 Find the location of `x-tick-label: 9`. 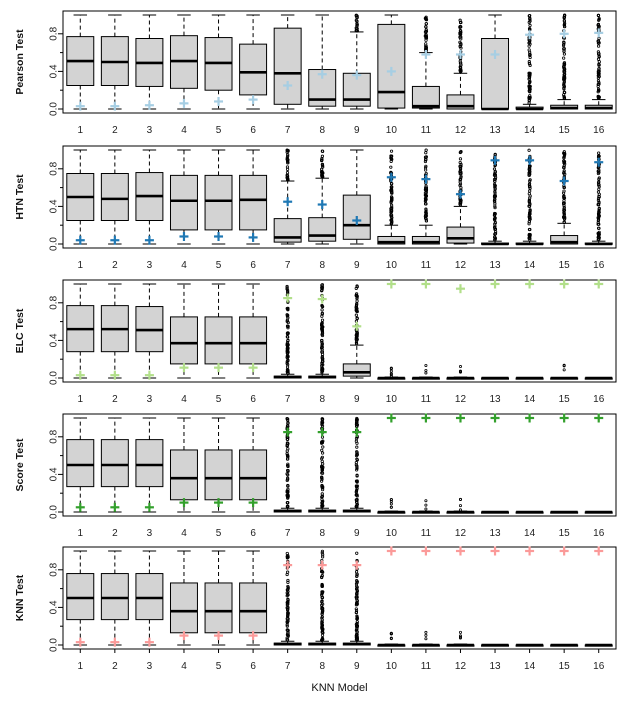

x-tick-label: 9 is located at coordinates (357, 666).